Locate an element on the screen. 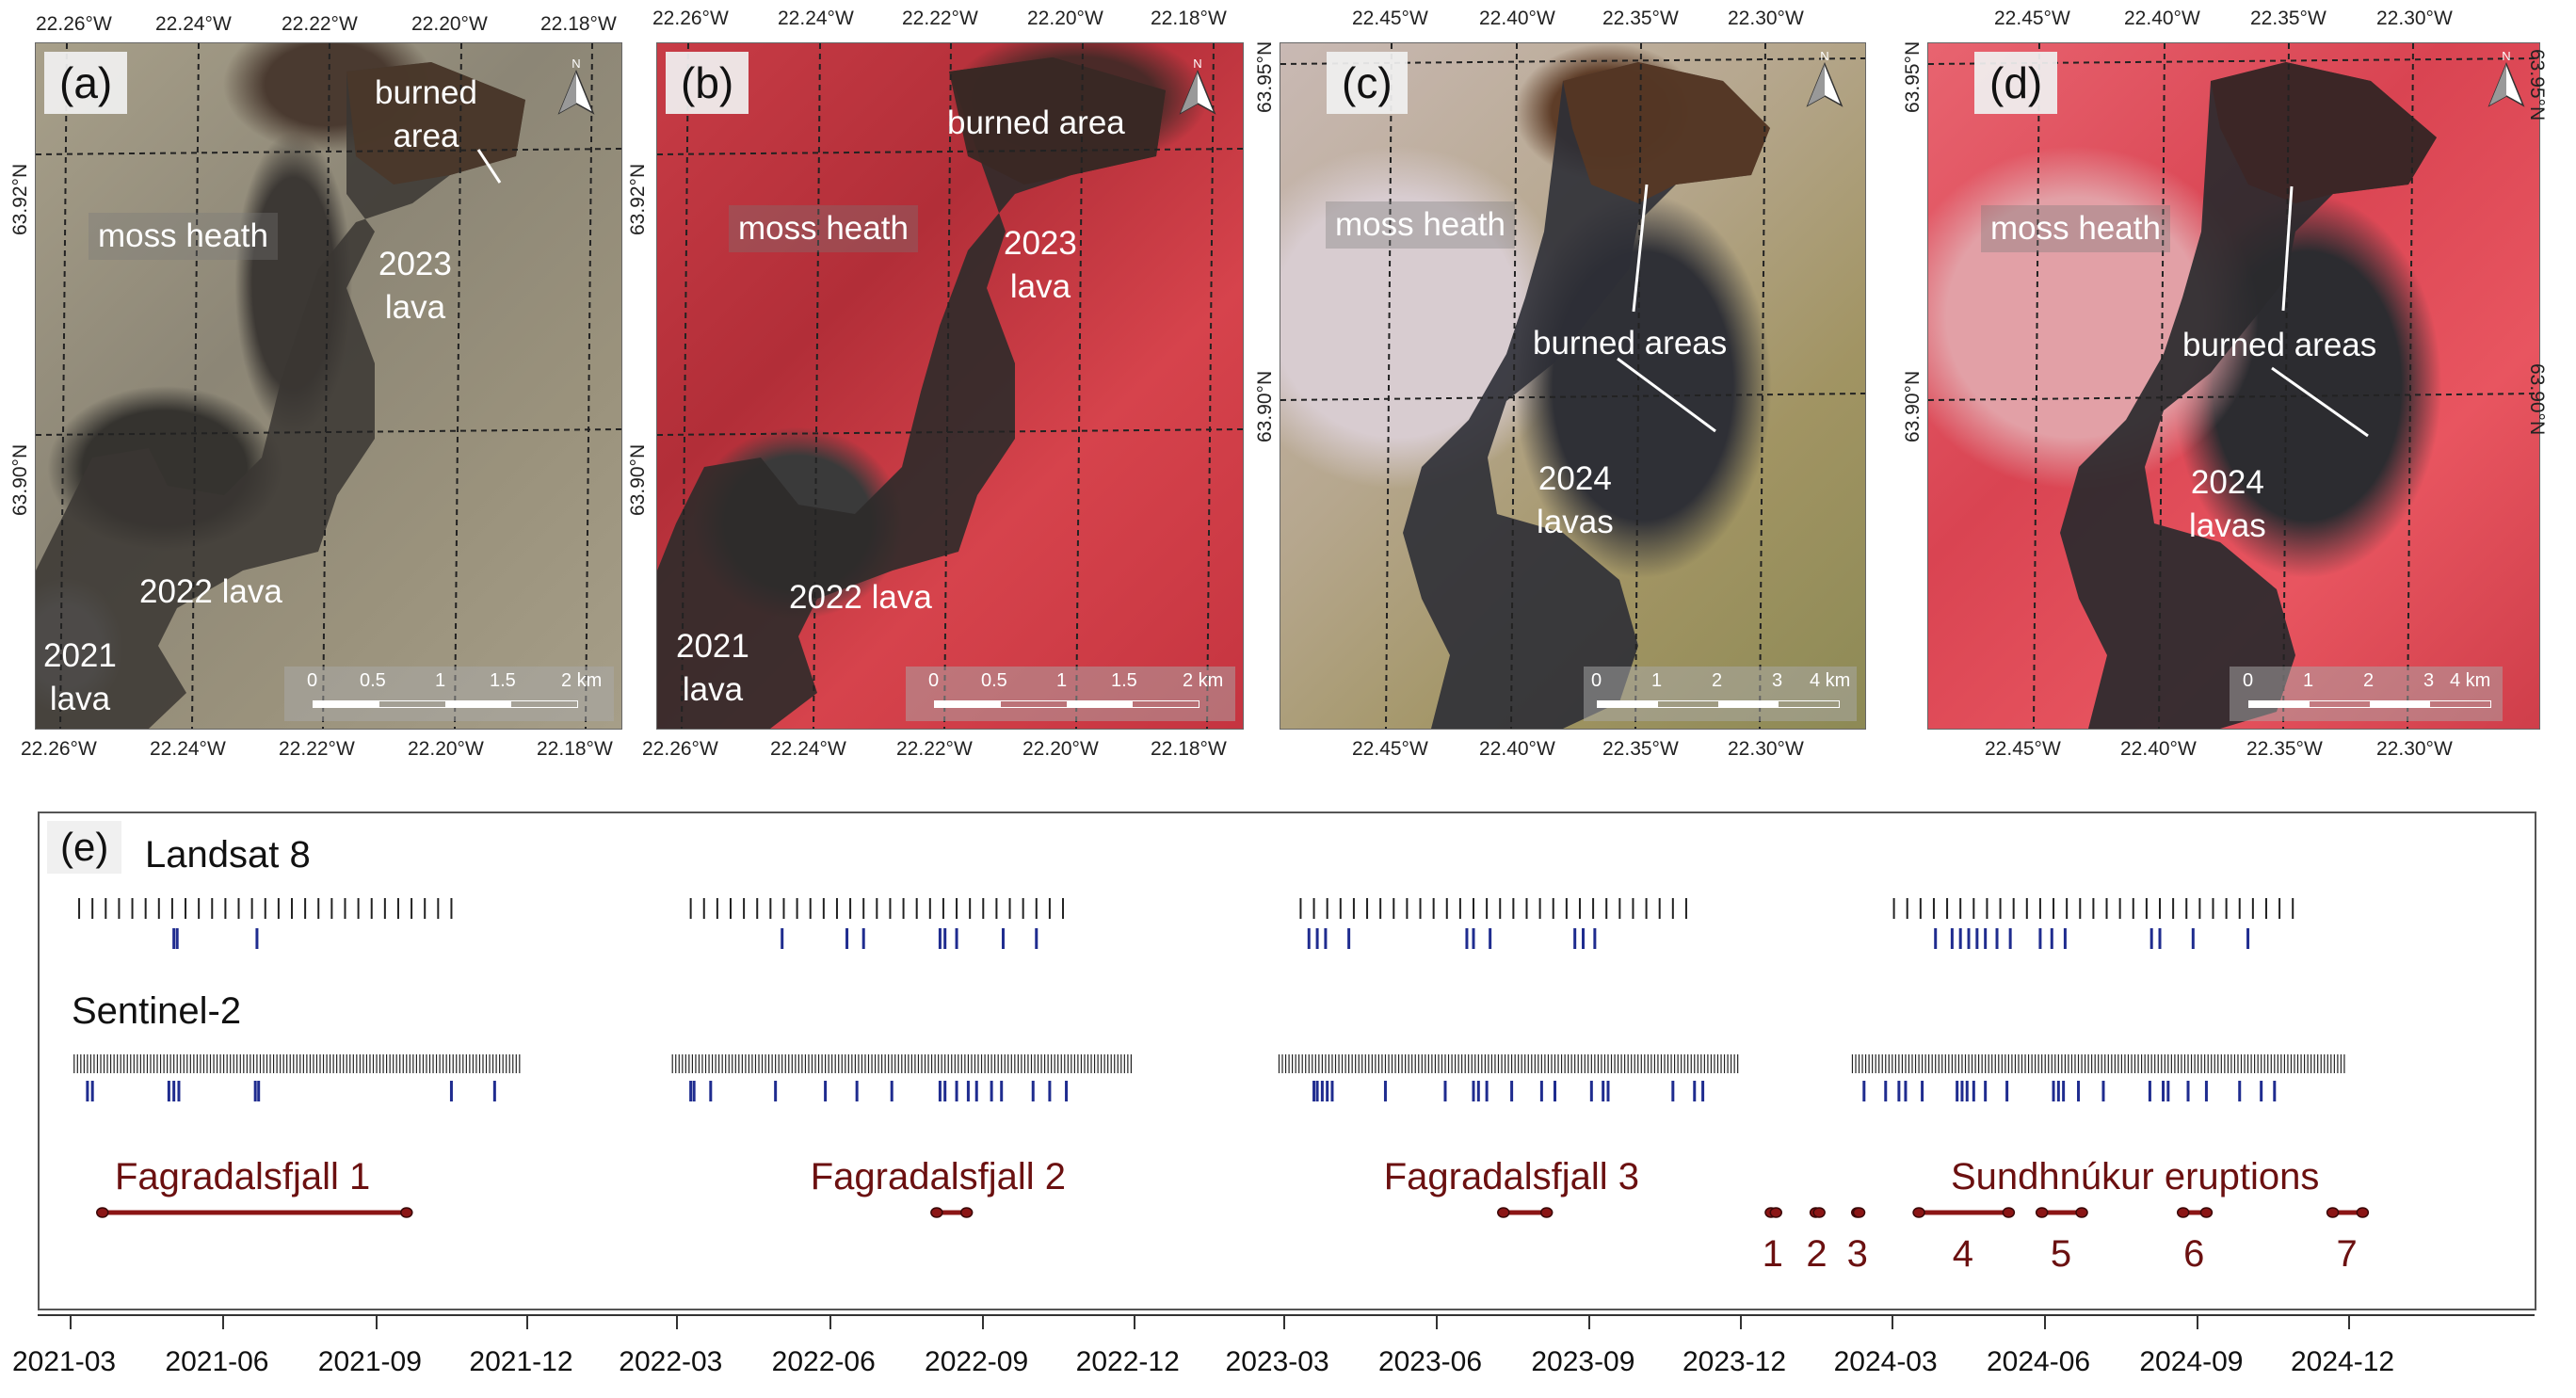 This screenshot has height=1398, width=2576. scale-tick: 4 km is located at coordinates (2470, 680).